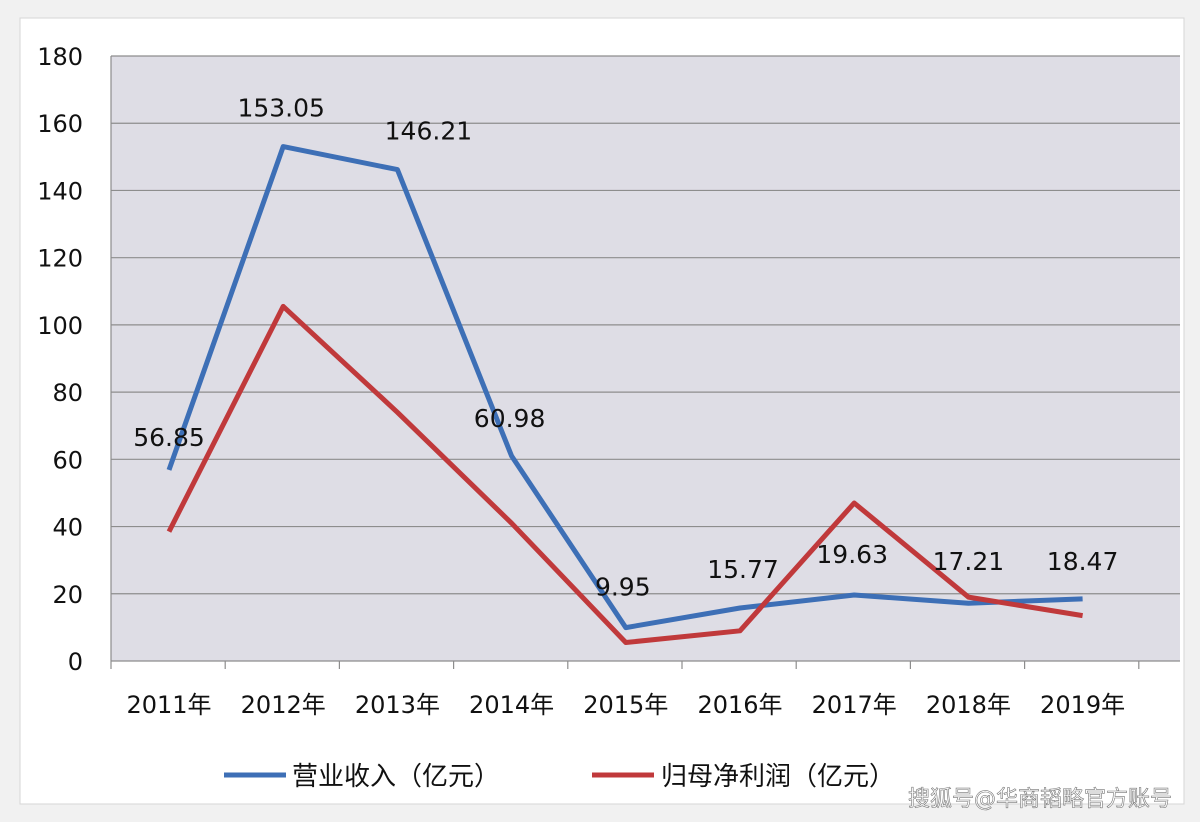  I want to click on x-tick-label: 2019年, so click(1082, 705).